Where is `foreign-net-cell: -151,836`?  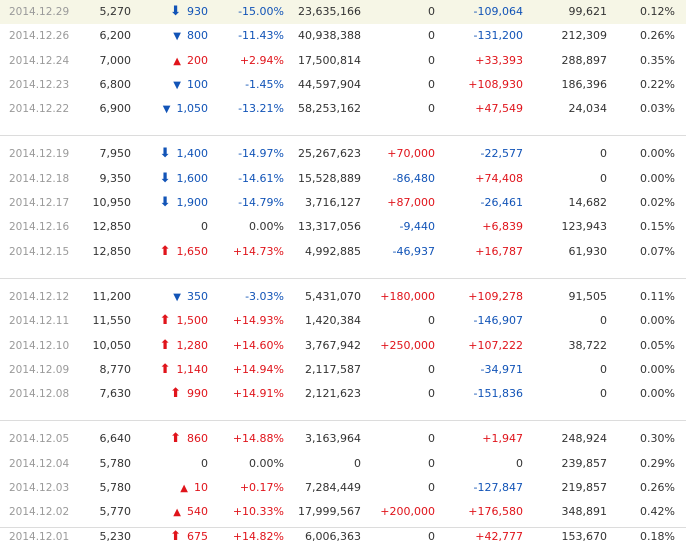
foreign-net-cell: -151,836 is located at coordinates (498, 394).